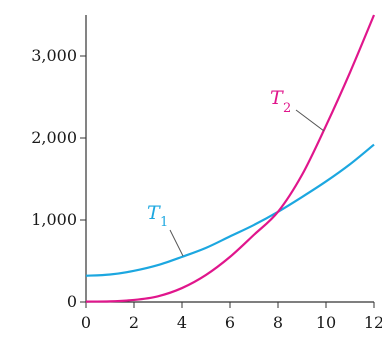 This screenshot has width=382, height=341. I want to click on x-ticks: 0 2 4 6 8 10 12, so click(231, 317).